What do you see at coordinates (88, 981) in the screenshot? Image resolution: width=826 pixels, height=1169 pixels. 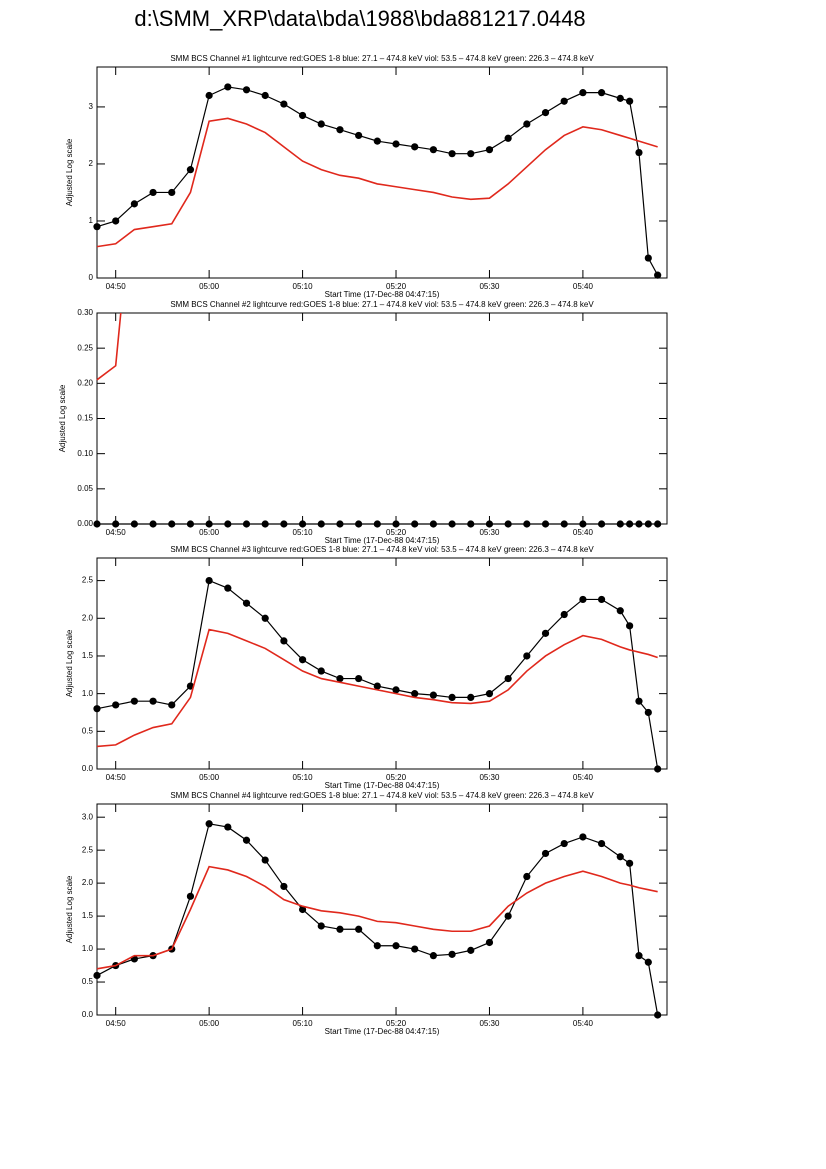 I see `y-tick-label: 0.5` at bounding box center [88, 981].